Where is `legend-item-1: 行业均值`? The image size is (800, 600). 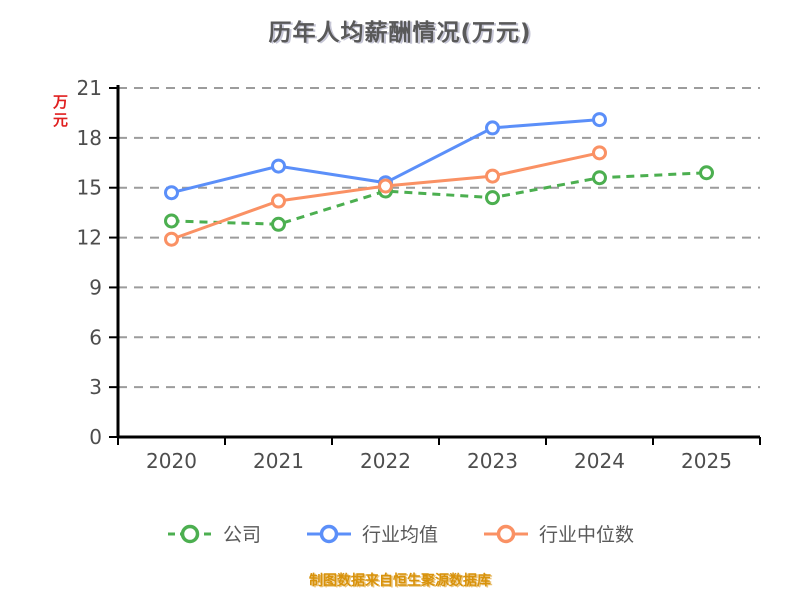
legend-item-1: 行业均值 is located at coordinates (371, 533).